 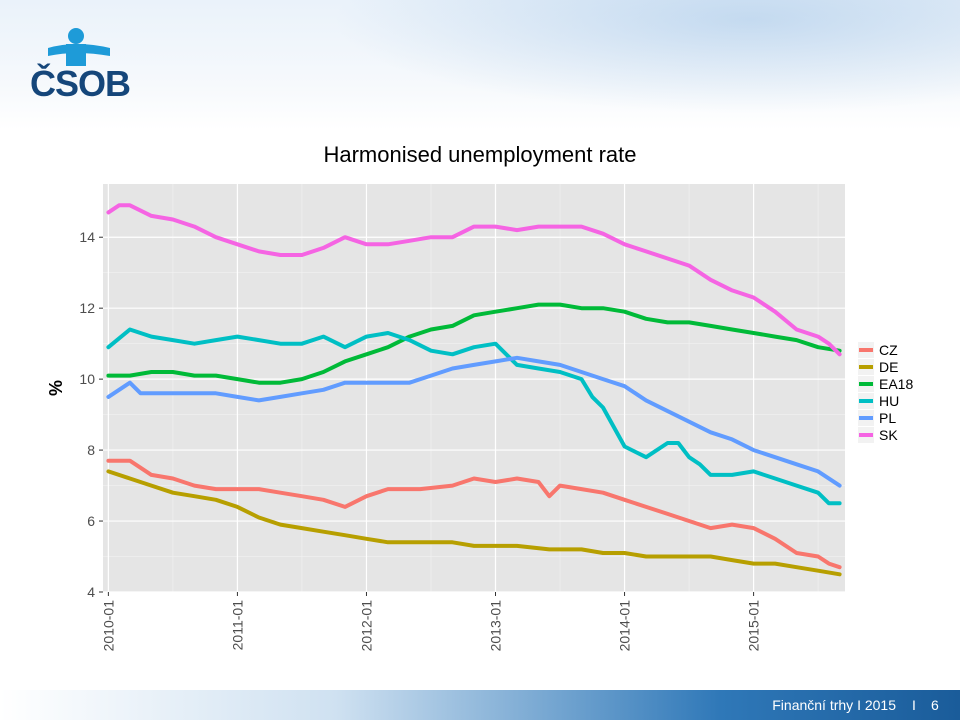 I want to click on header-sheen, so click(x=610, y=65).